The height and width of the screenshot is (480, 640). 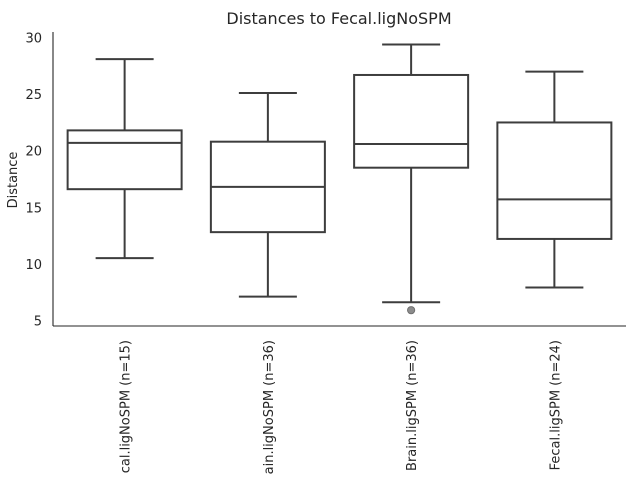 I want to click on y-tick-label: 20, so click(x=33, y=152).